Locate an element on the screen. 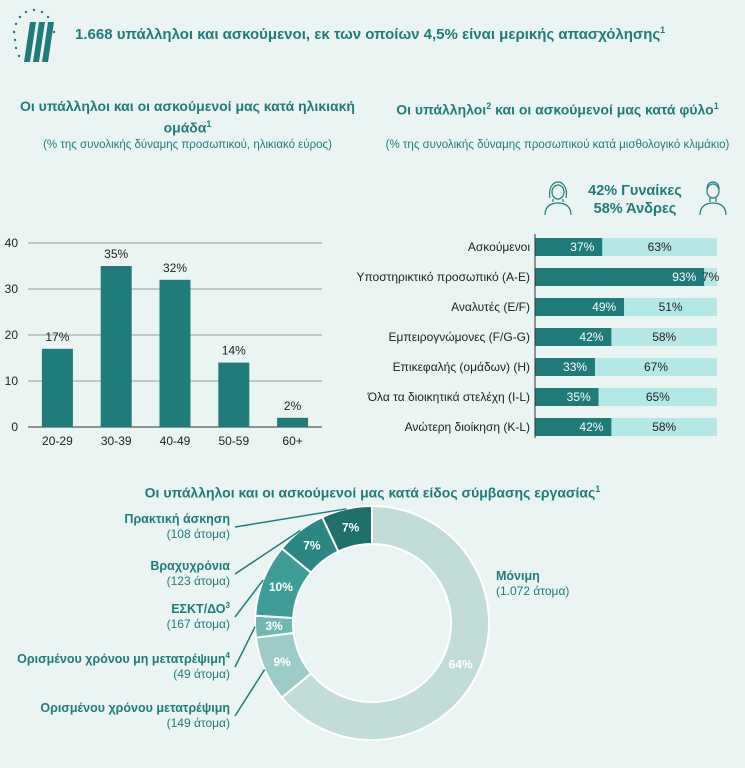  slice-detail: (49 άτομα) is located at coordinates (201, 674).